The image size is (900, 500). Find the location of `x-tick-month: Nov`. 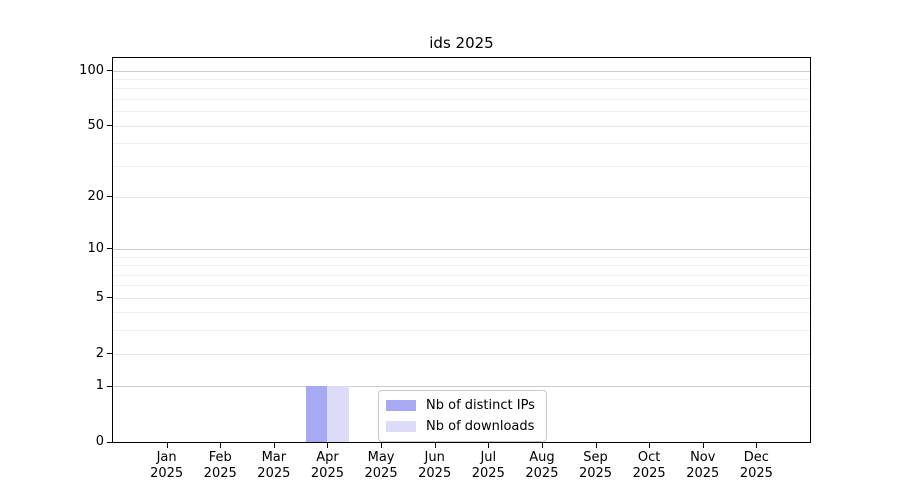

x-tick-month: Nov is located at coordinates (703, 457).